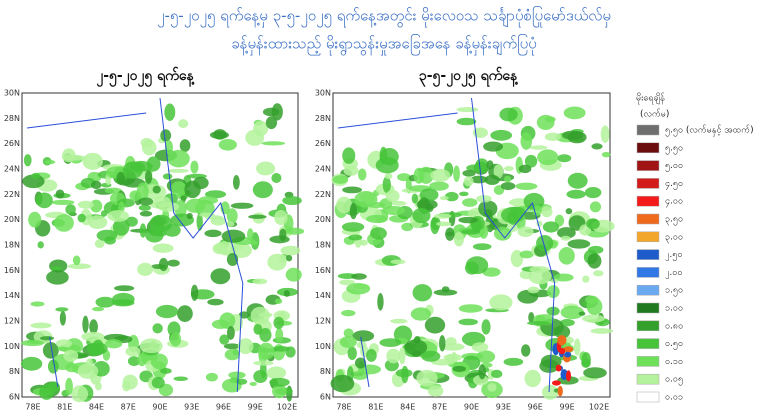  What do you see at coordinates (674, 166) in the screenshot?
I see `legend-label: ၅.၀၀` at bounding box center [674, 166].